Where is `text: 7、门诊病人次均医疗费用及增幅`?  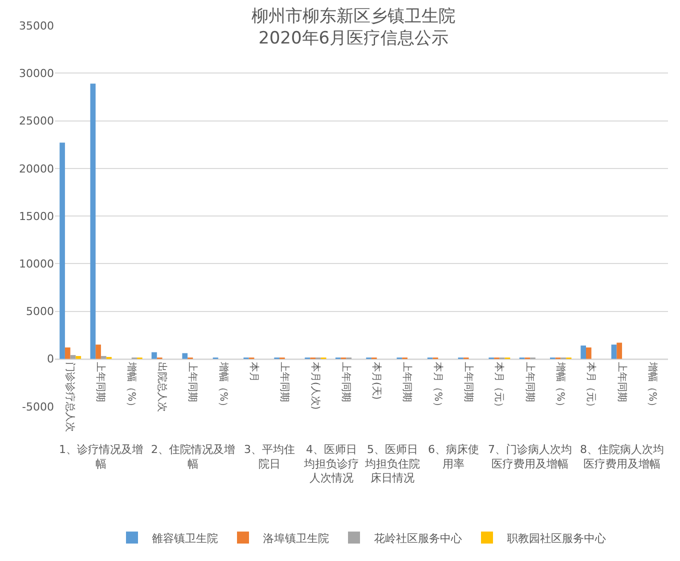
text: 7、门诊病人次均医疗费用及增幅 is located at coordinates (530, 456).